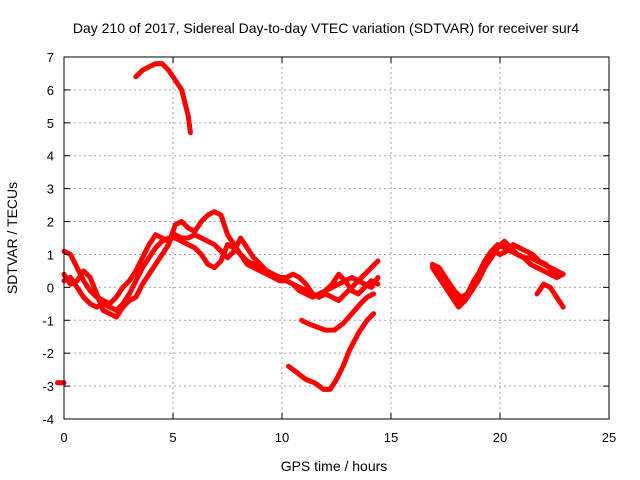 The height and width of the screenshot is (480, 640). I want to click on series-track-i, so click(497, 271).